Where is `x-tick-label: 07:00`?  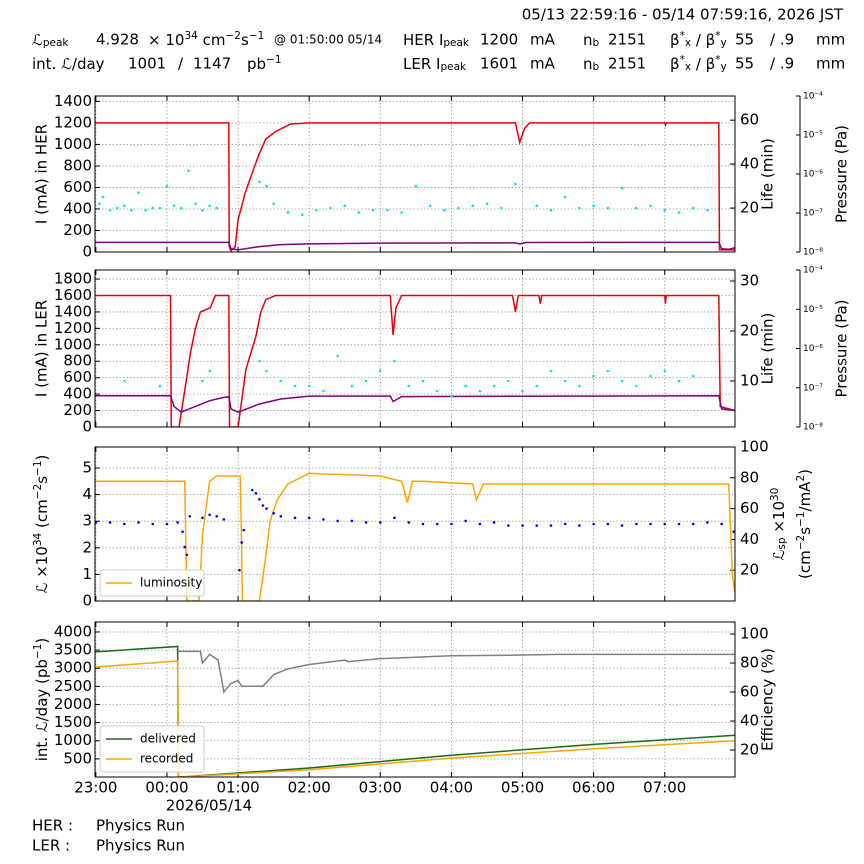
x-tick-label: 07:00 is located at coordinates (664, 788).